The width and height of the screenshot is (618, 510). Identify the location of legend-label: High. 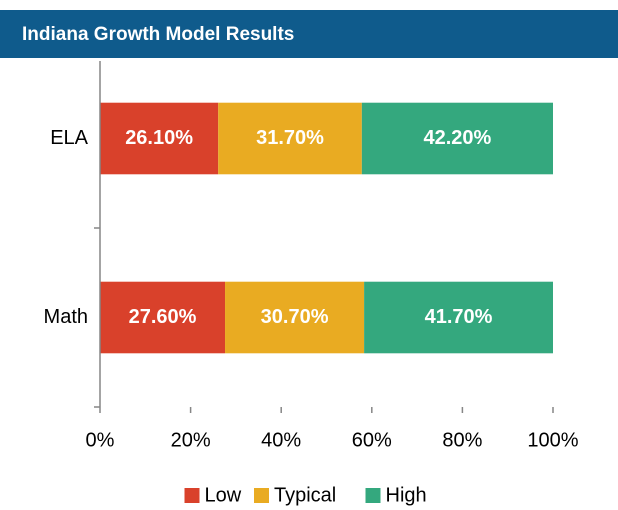
(406, 495).